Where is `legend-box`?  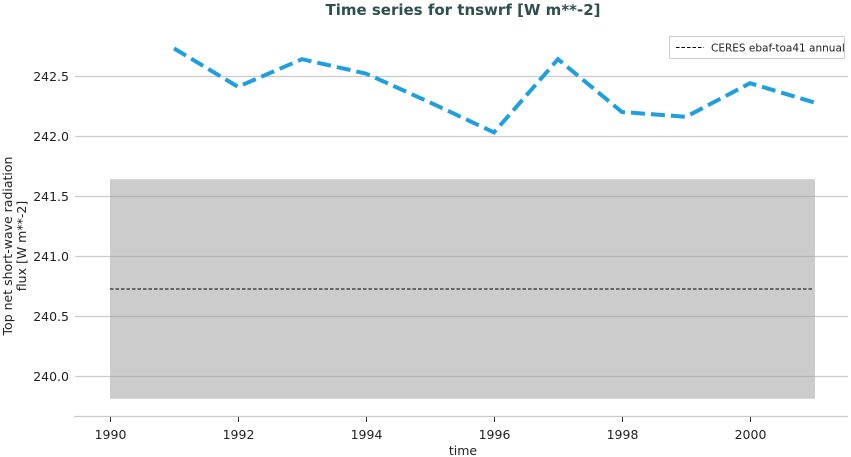 legend-box is located at coordinates (757, 47).